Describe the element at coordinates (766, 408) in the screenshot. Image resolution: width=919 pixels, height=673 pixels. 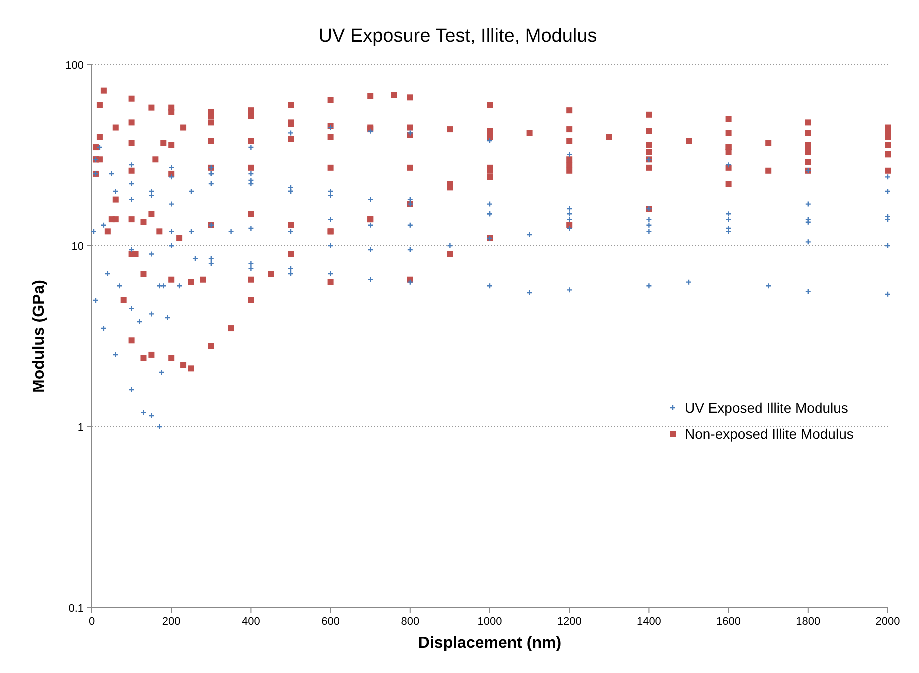
I see `legend-label: UV Exposed Illite Modulus` at that location.